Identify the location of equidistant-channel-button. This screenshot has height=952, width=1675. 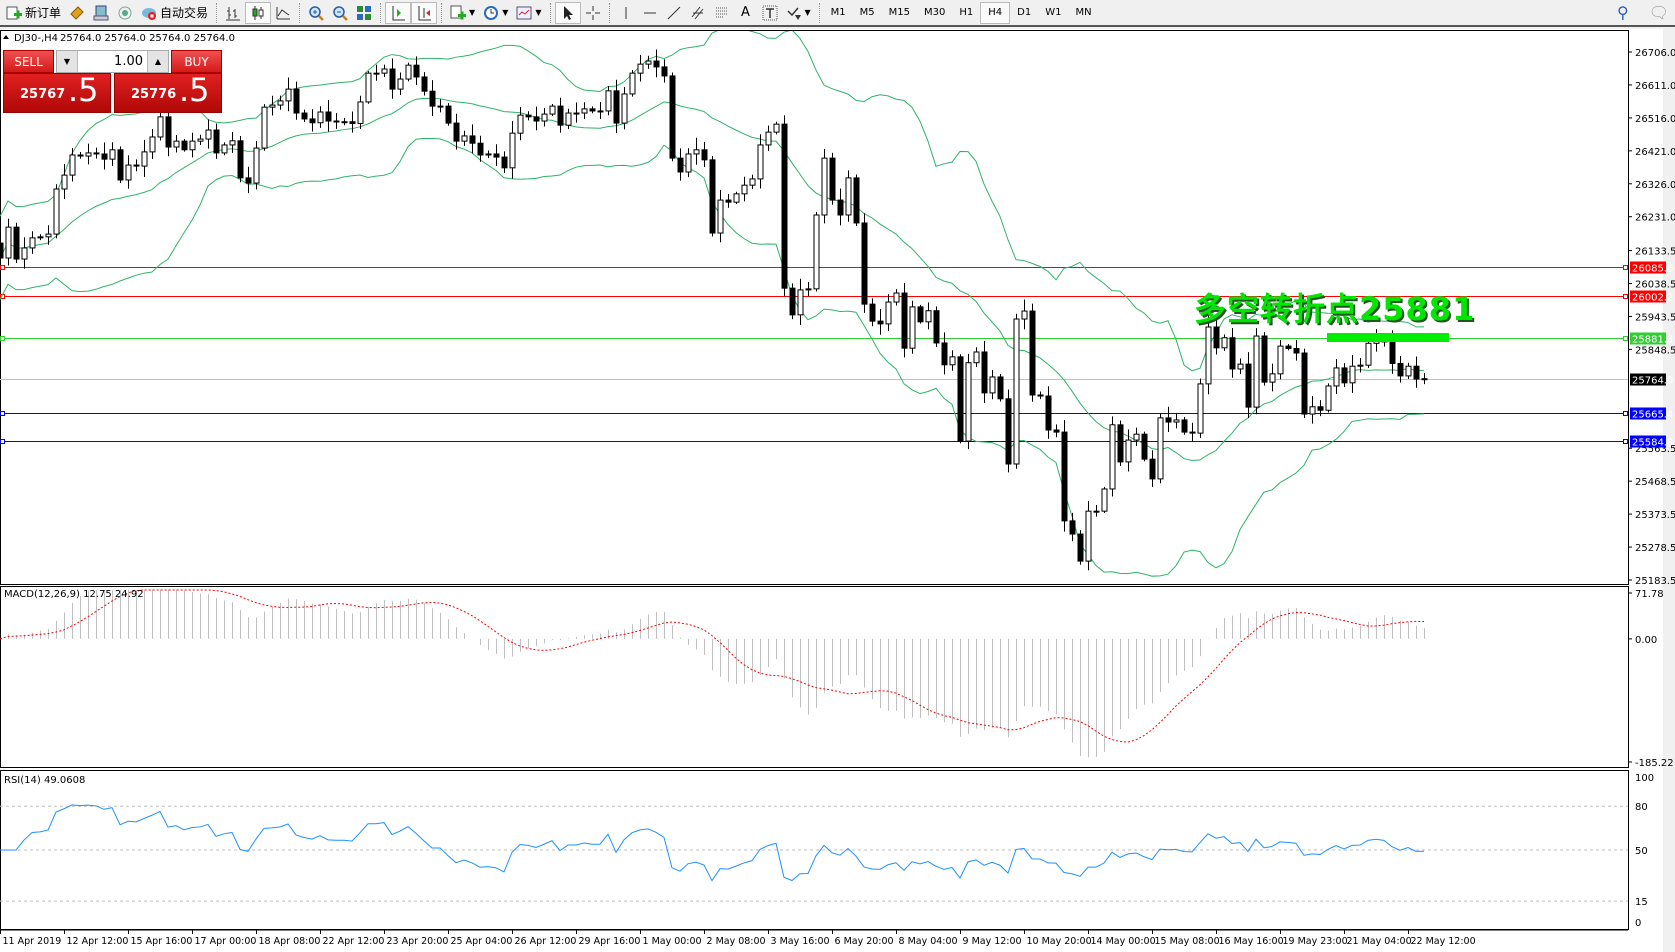
(698, 13).